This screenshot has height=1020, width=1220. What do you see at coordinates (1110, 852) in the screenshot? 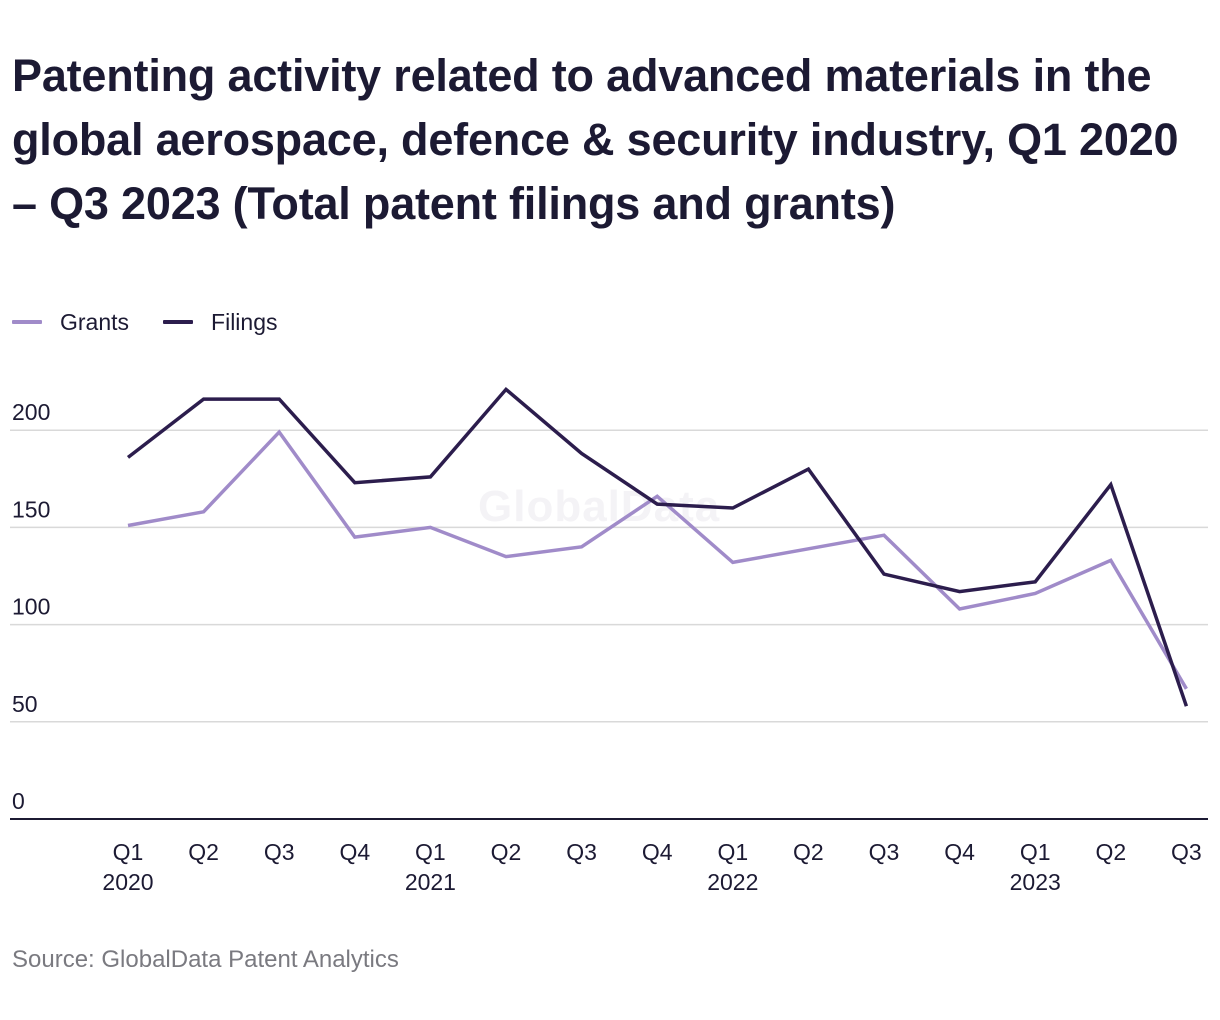
I see `x-tick-label-13: Q2` at bounding box center [1110, 852].